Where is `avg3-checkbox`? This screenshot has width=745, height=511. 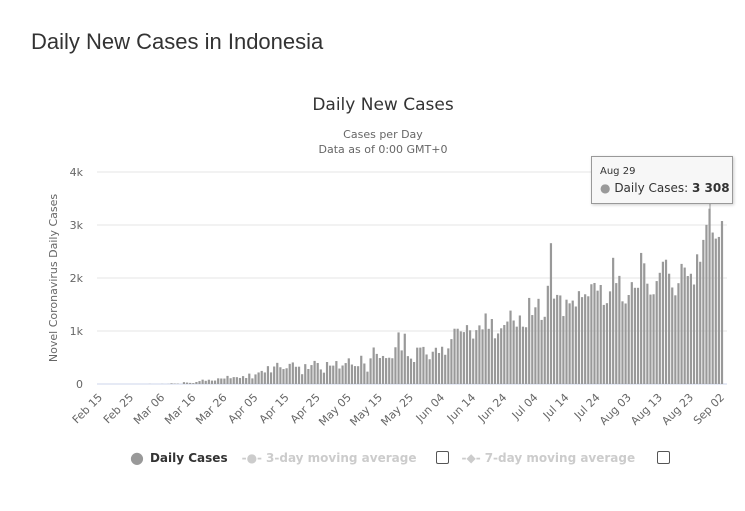
avg3-checkbox is located at coordinates (443, 457).